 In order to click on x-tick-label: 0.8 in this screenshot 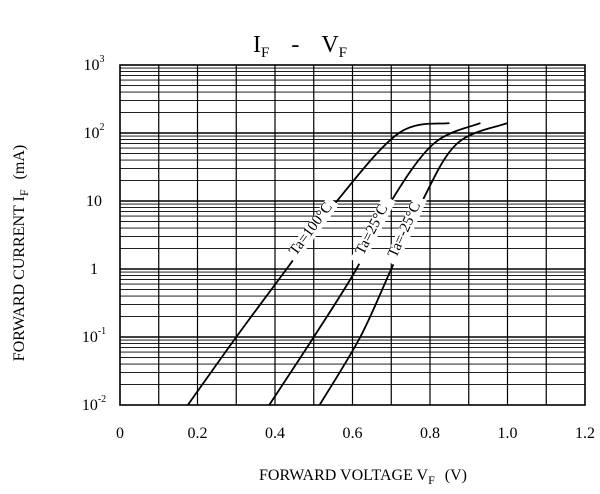, I will do `click(430, 433)`.